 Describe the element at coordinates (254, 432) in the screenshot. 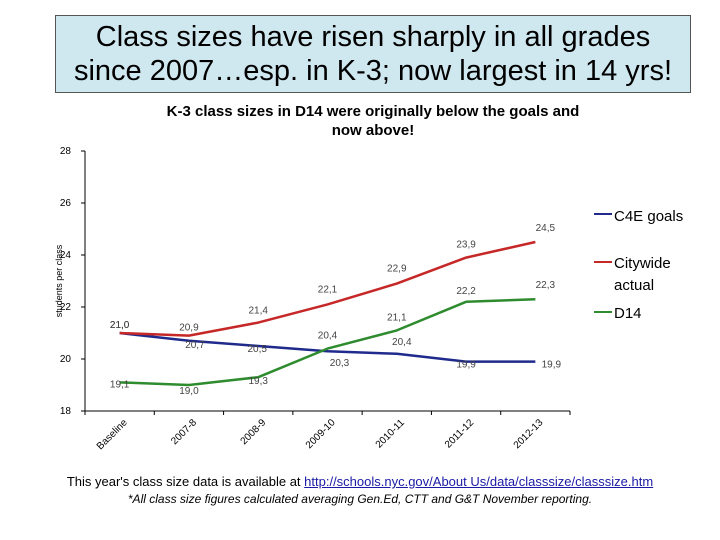

I see `x-tick-label: 2008-9` at that location.